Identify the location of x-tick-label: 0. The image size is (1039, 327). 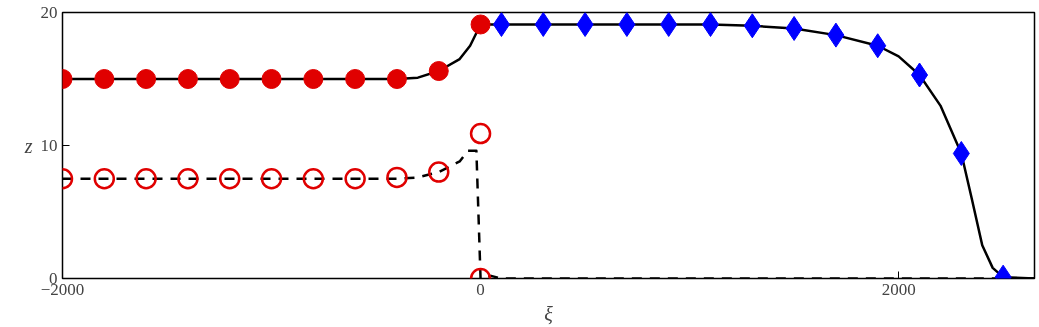
(480, 289).